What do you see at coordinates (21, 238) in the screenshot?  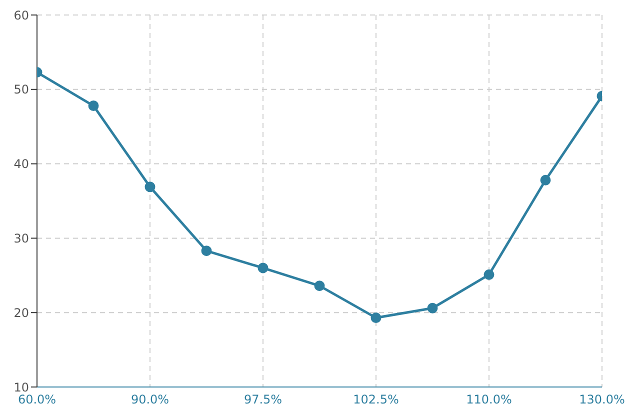 I see `y-tick-label: 30` at bounding box center [21, 238].